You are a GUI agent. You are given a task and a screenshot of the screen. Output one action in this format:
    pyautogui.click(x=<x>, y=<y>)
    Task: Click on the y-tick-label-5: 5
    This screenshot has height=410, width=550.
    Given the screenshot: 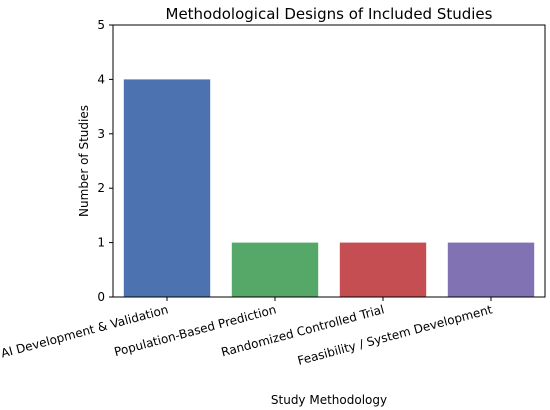 What is the action you would take?
    pyautogui.click(x=101, y=25)
    